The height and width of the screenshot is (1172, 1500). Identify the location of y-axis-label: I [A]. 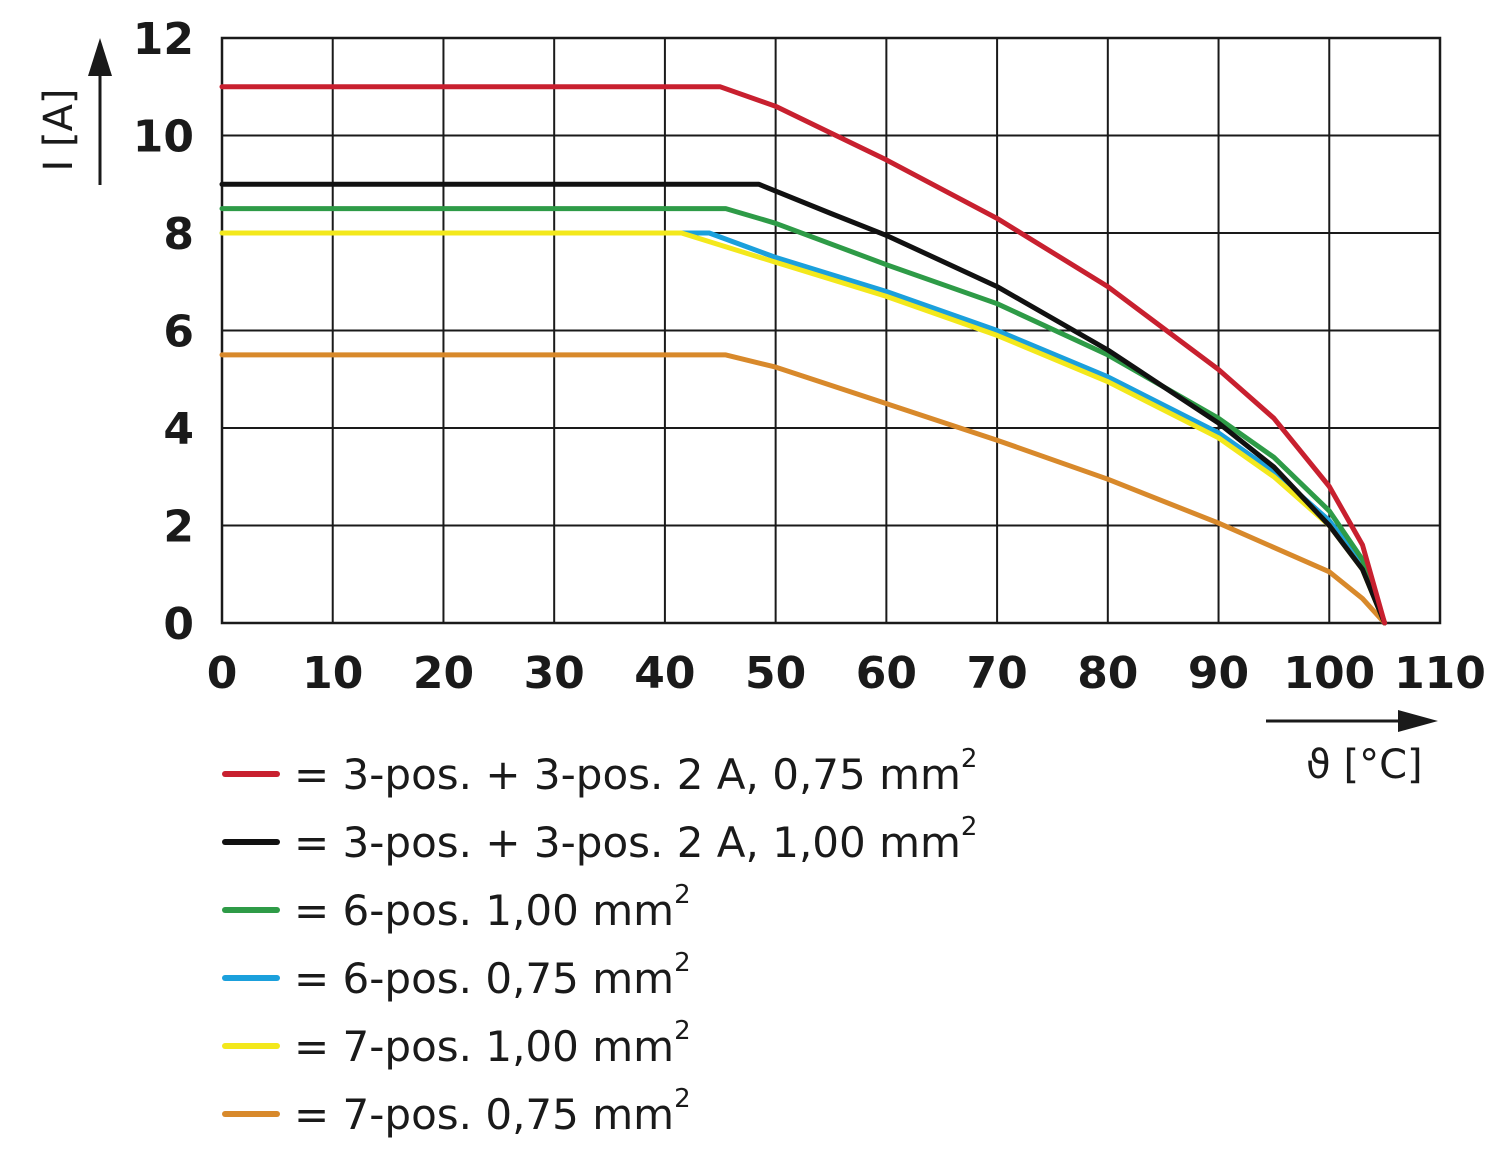
(59, 129).